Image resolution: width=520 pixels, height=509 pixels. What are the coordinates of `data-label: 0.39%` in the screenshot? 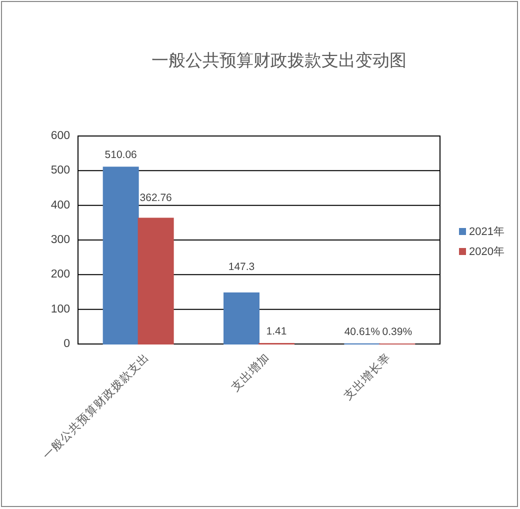 It's located at (397, 332).